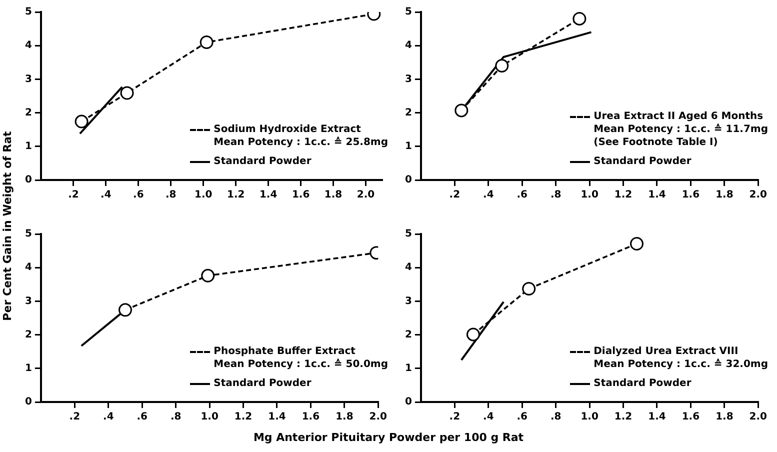  Describe the element at coordinates (7, 226) in the screenshot. I see `y-axis-title: Per Cent Gain in Weight of Rat` at that location.